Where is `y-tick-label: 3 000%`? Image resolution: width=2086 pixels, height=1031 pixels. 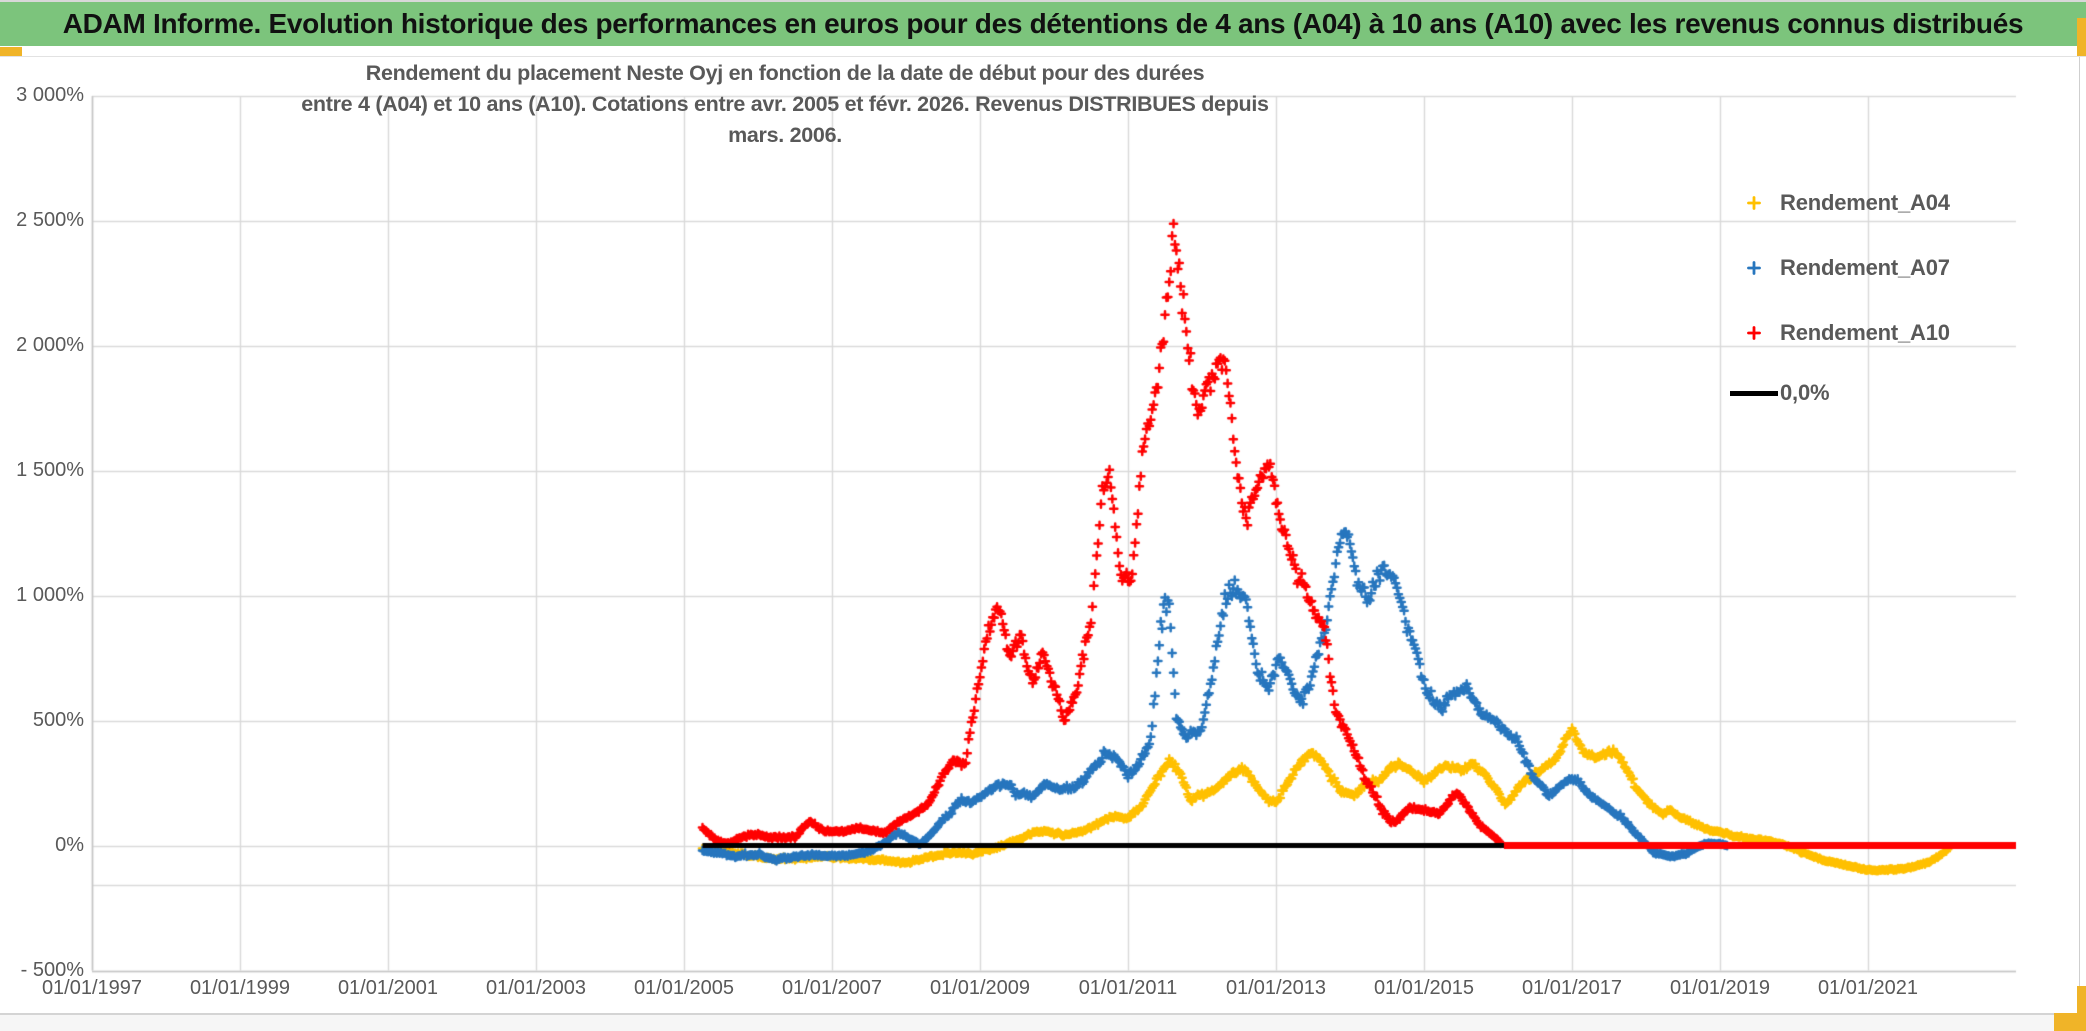
y-tick-label: 3 000% is located at coordinates (50, 95).